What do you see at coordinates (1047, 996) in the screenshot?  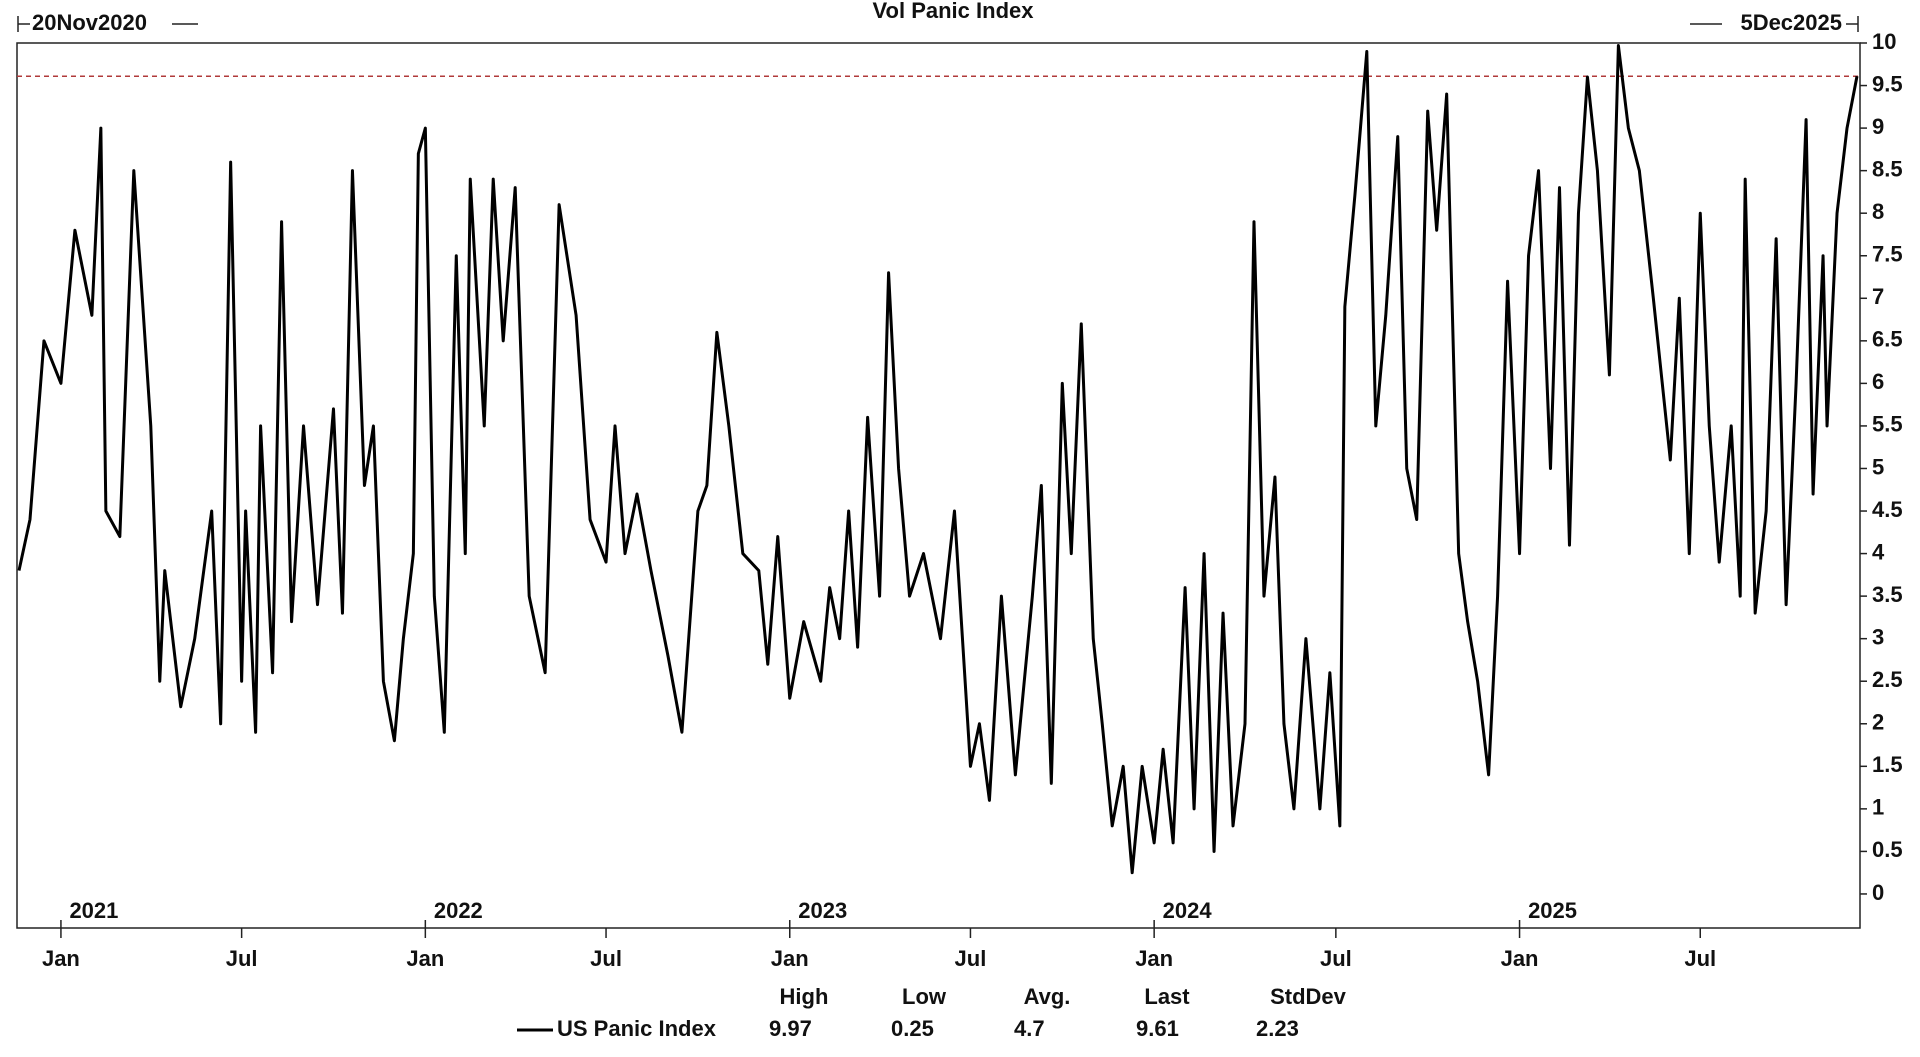 I see `stat-header: Avg.` at bounding box center [1047, 996].